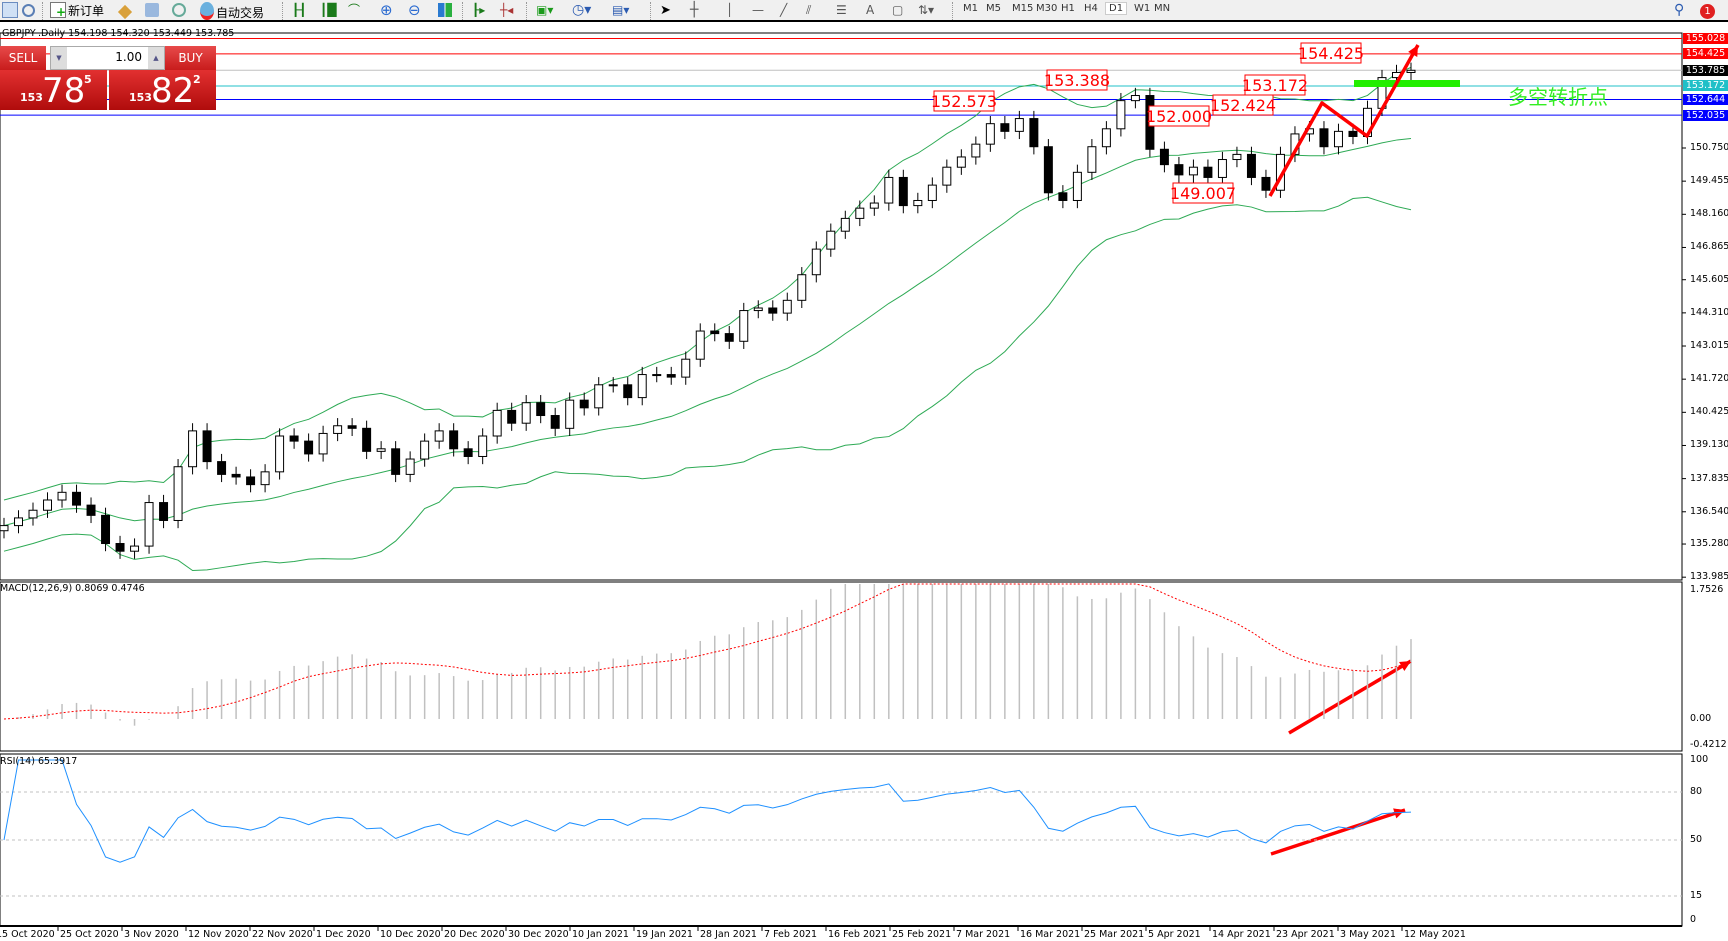 This screenshot has height=941, width=1728. Describe the element at coordinates (728, 934) in the screenshot. I see `date-label: 28 Jan 2021` at that location.